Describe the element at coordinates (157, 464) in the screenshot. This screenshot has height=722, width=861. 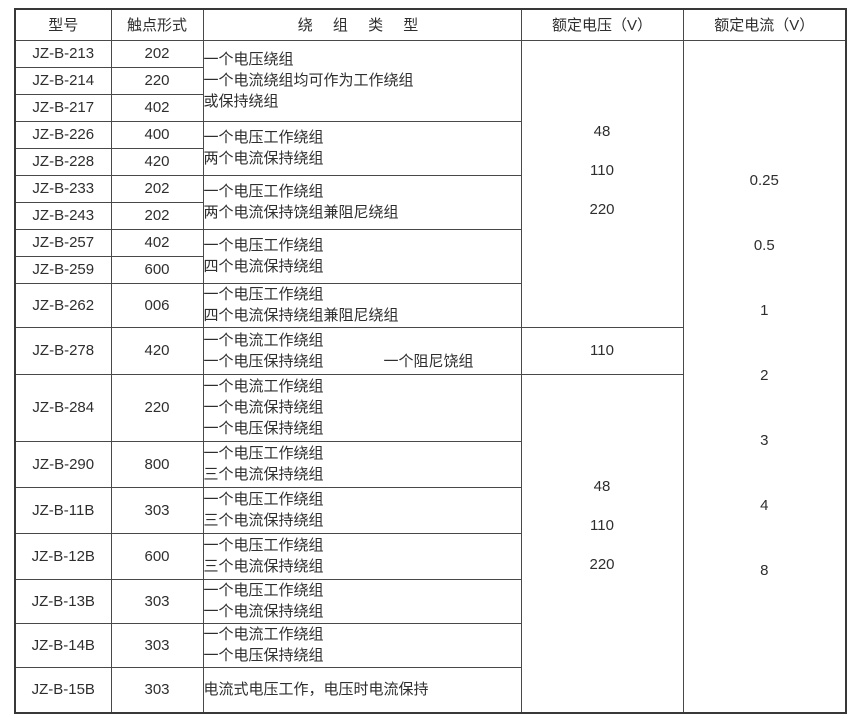
I see `contact-cell: 800` at that location.